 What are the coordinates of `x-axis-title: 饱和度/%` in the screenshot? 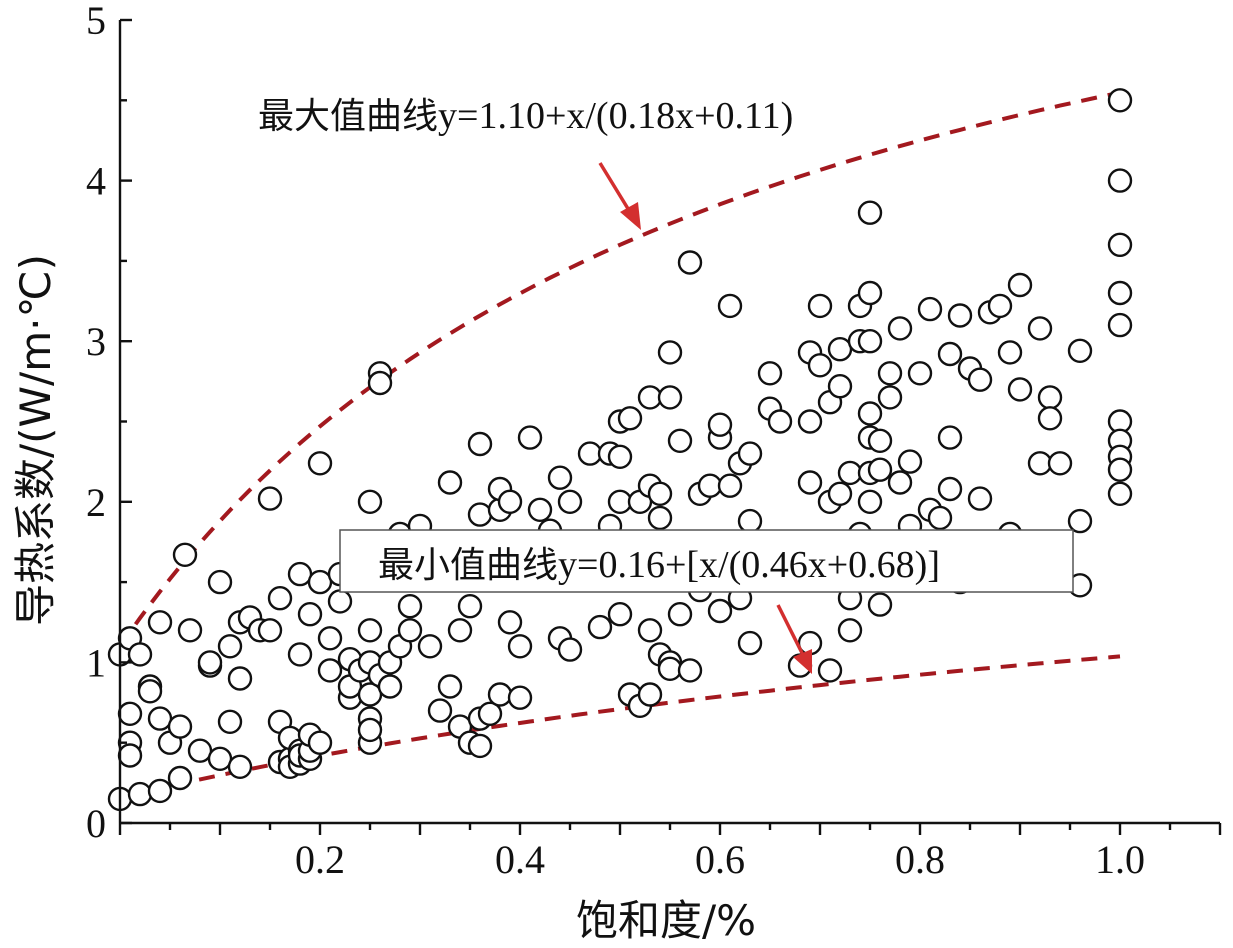 It's located at (666, 920).